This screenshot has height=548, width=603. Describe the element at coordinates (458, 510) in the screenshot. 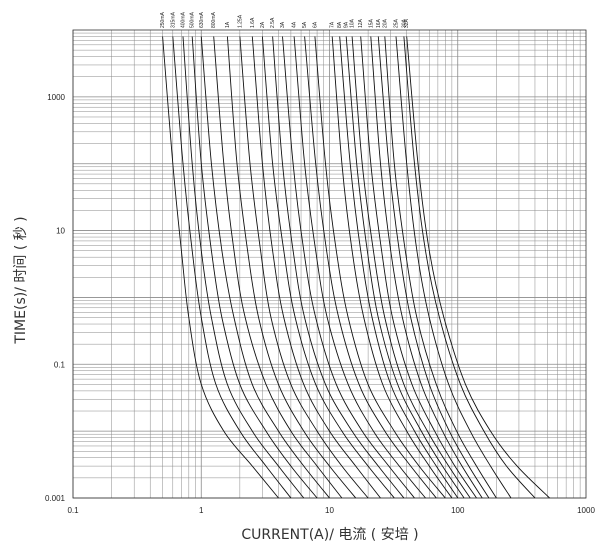

I see `x-tick-label: 100` at that location.